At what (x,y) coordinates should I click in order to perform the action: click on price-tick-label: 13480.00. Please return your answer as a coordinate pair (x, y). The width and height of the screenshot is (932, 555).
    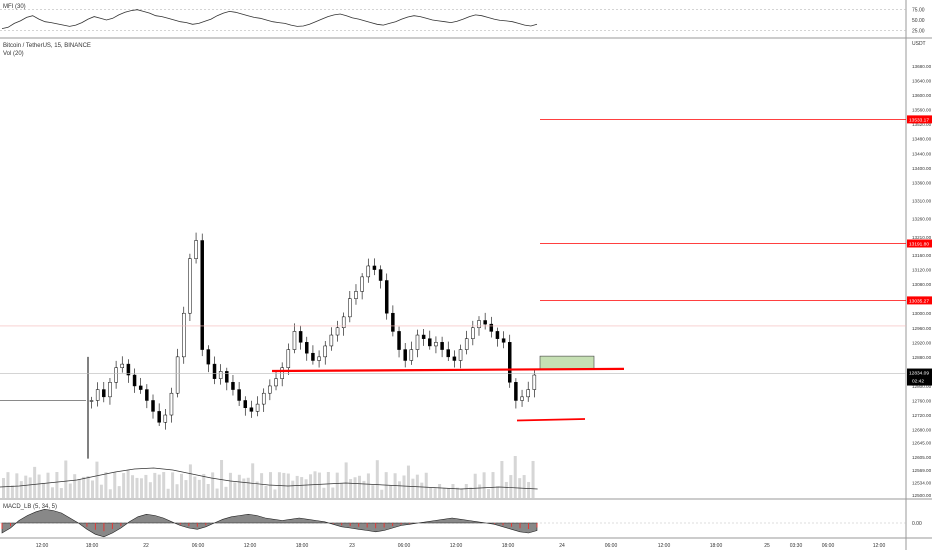
    Looking at the image, I should click on (922, 139).